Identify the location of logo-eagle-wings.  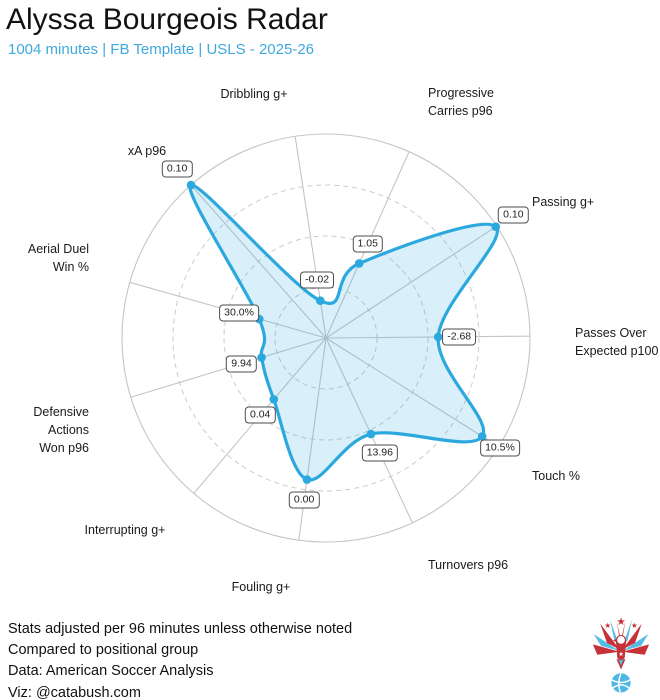
(621, 637).